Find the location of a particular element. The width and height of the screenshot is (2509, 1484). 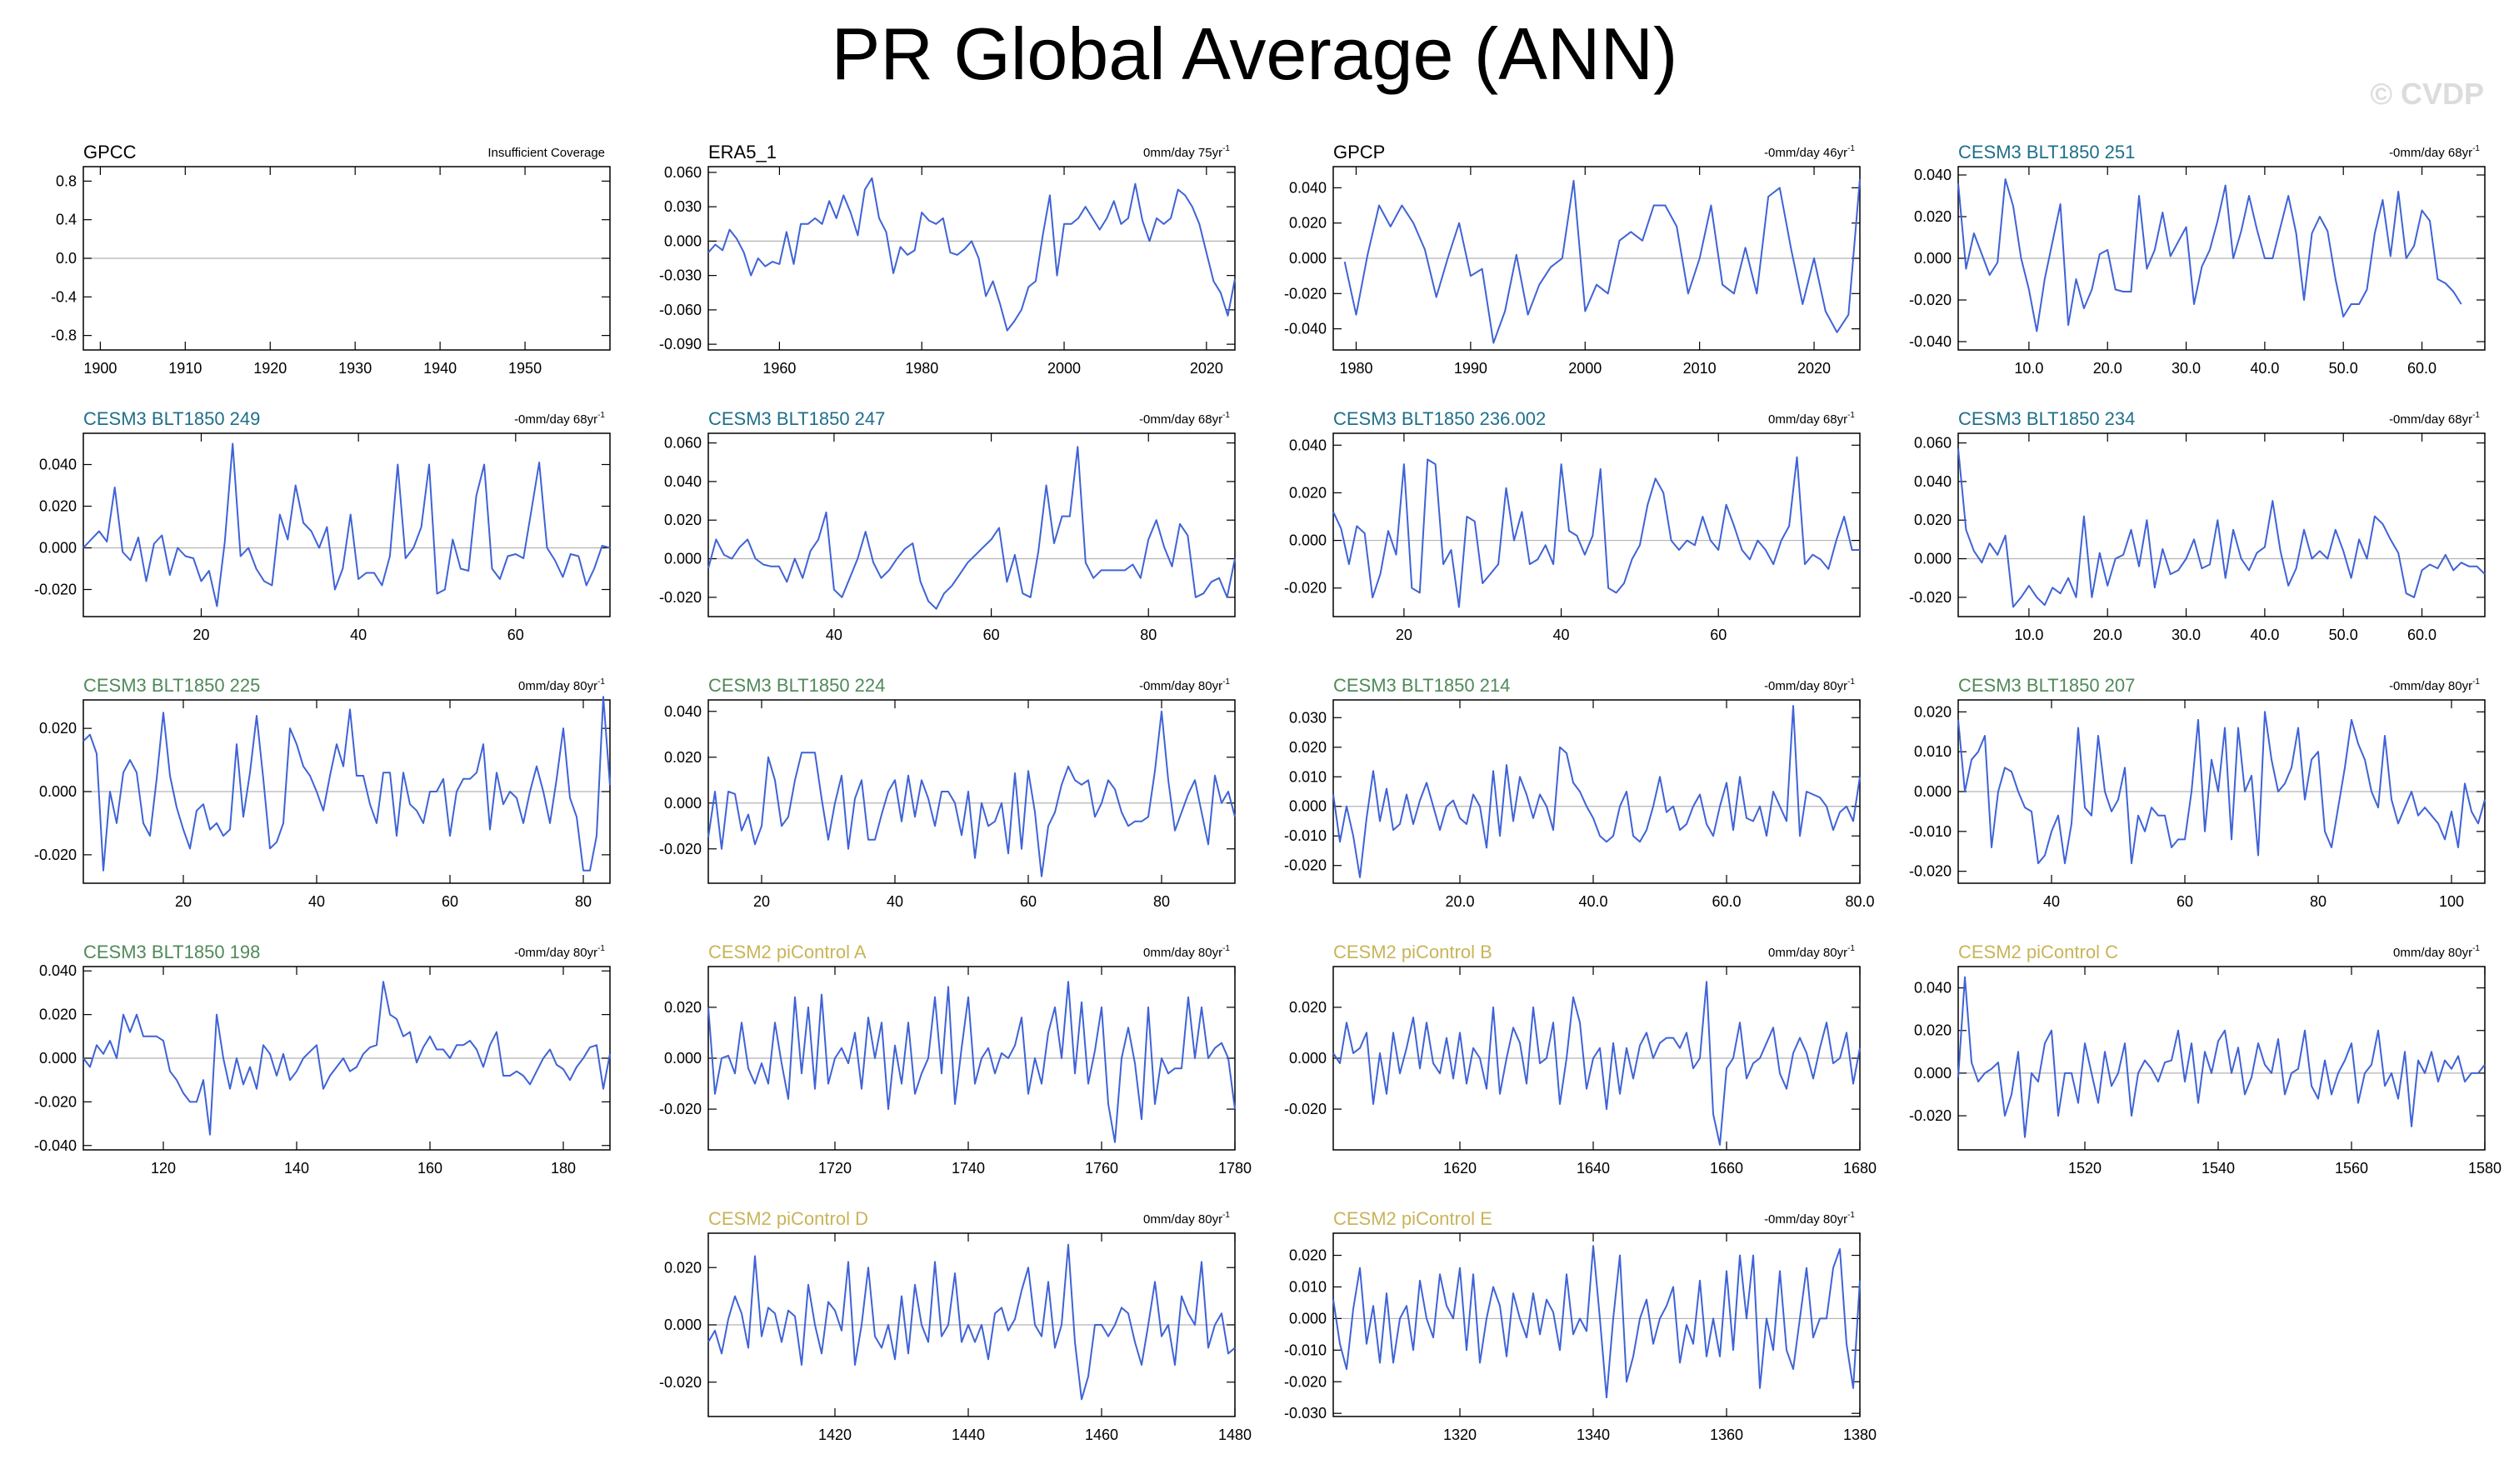

x-tick-label: 10.0 is located at coordinates (2028, 635).